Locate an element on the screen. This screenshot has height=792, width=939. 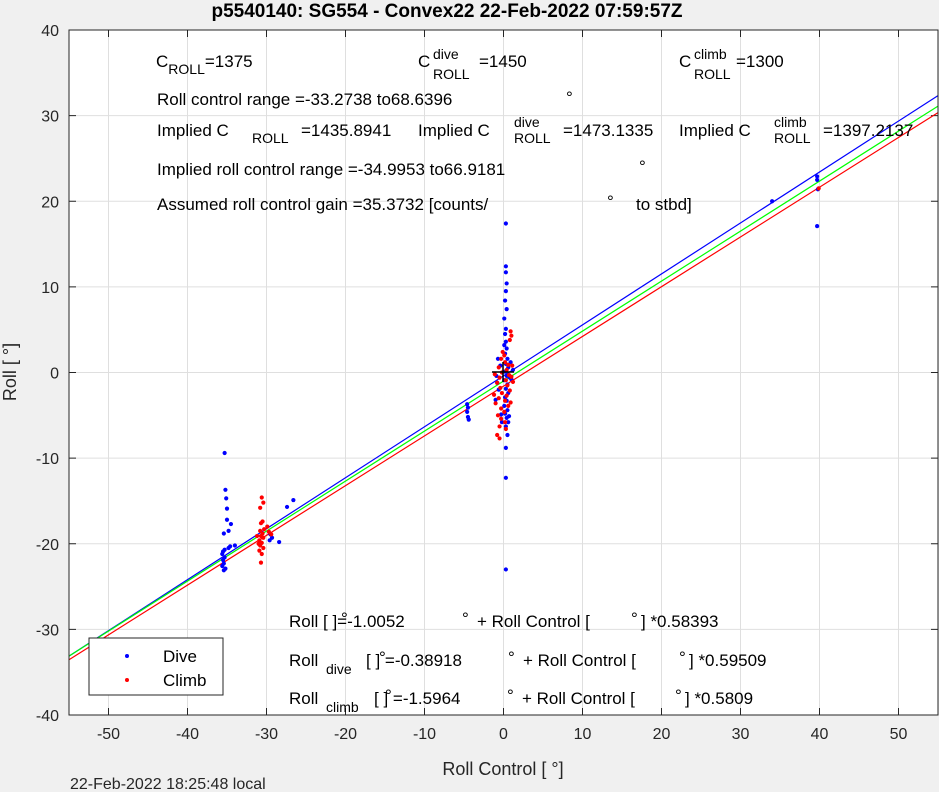
y-tick-label: -20 is located at coordinates (47, 545).